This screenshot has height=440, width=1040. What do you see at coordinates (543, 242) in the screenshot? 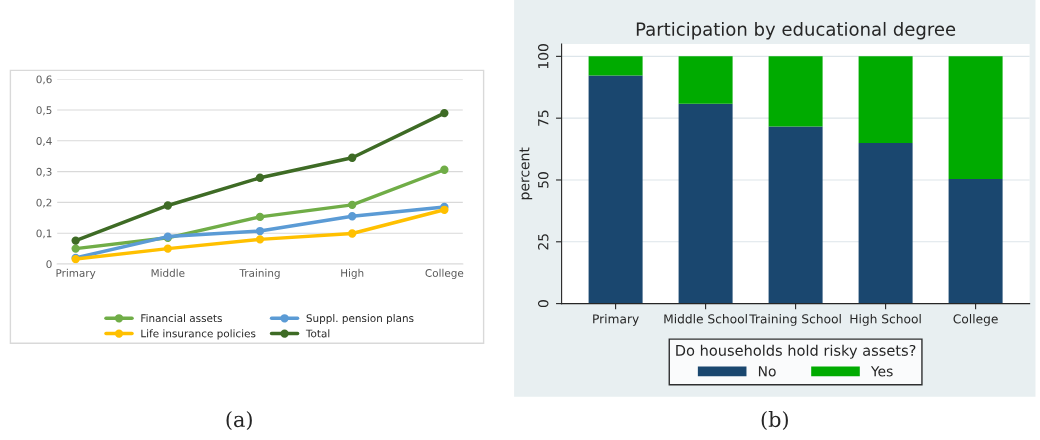
I see `y-tick-label: 25` at bounding box center [543, 242].